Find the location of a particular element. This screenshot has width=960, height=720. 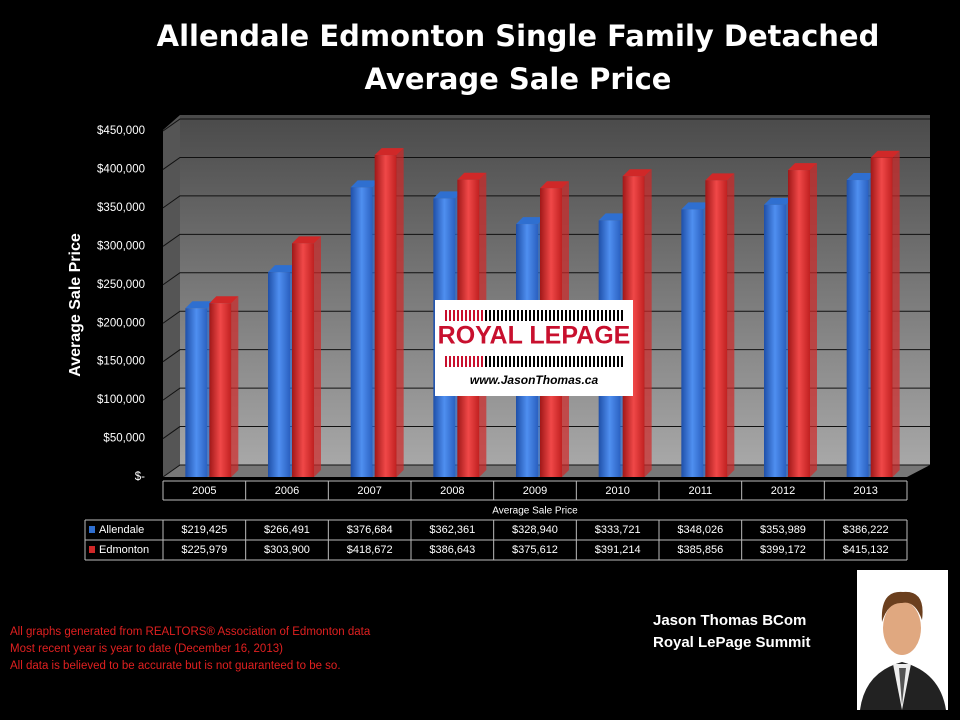

table-value: $303,900 is located at coordinates (287, 550).